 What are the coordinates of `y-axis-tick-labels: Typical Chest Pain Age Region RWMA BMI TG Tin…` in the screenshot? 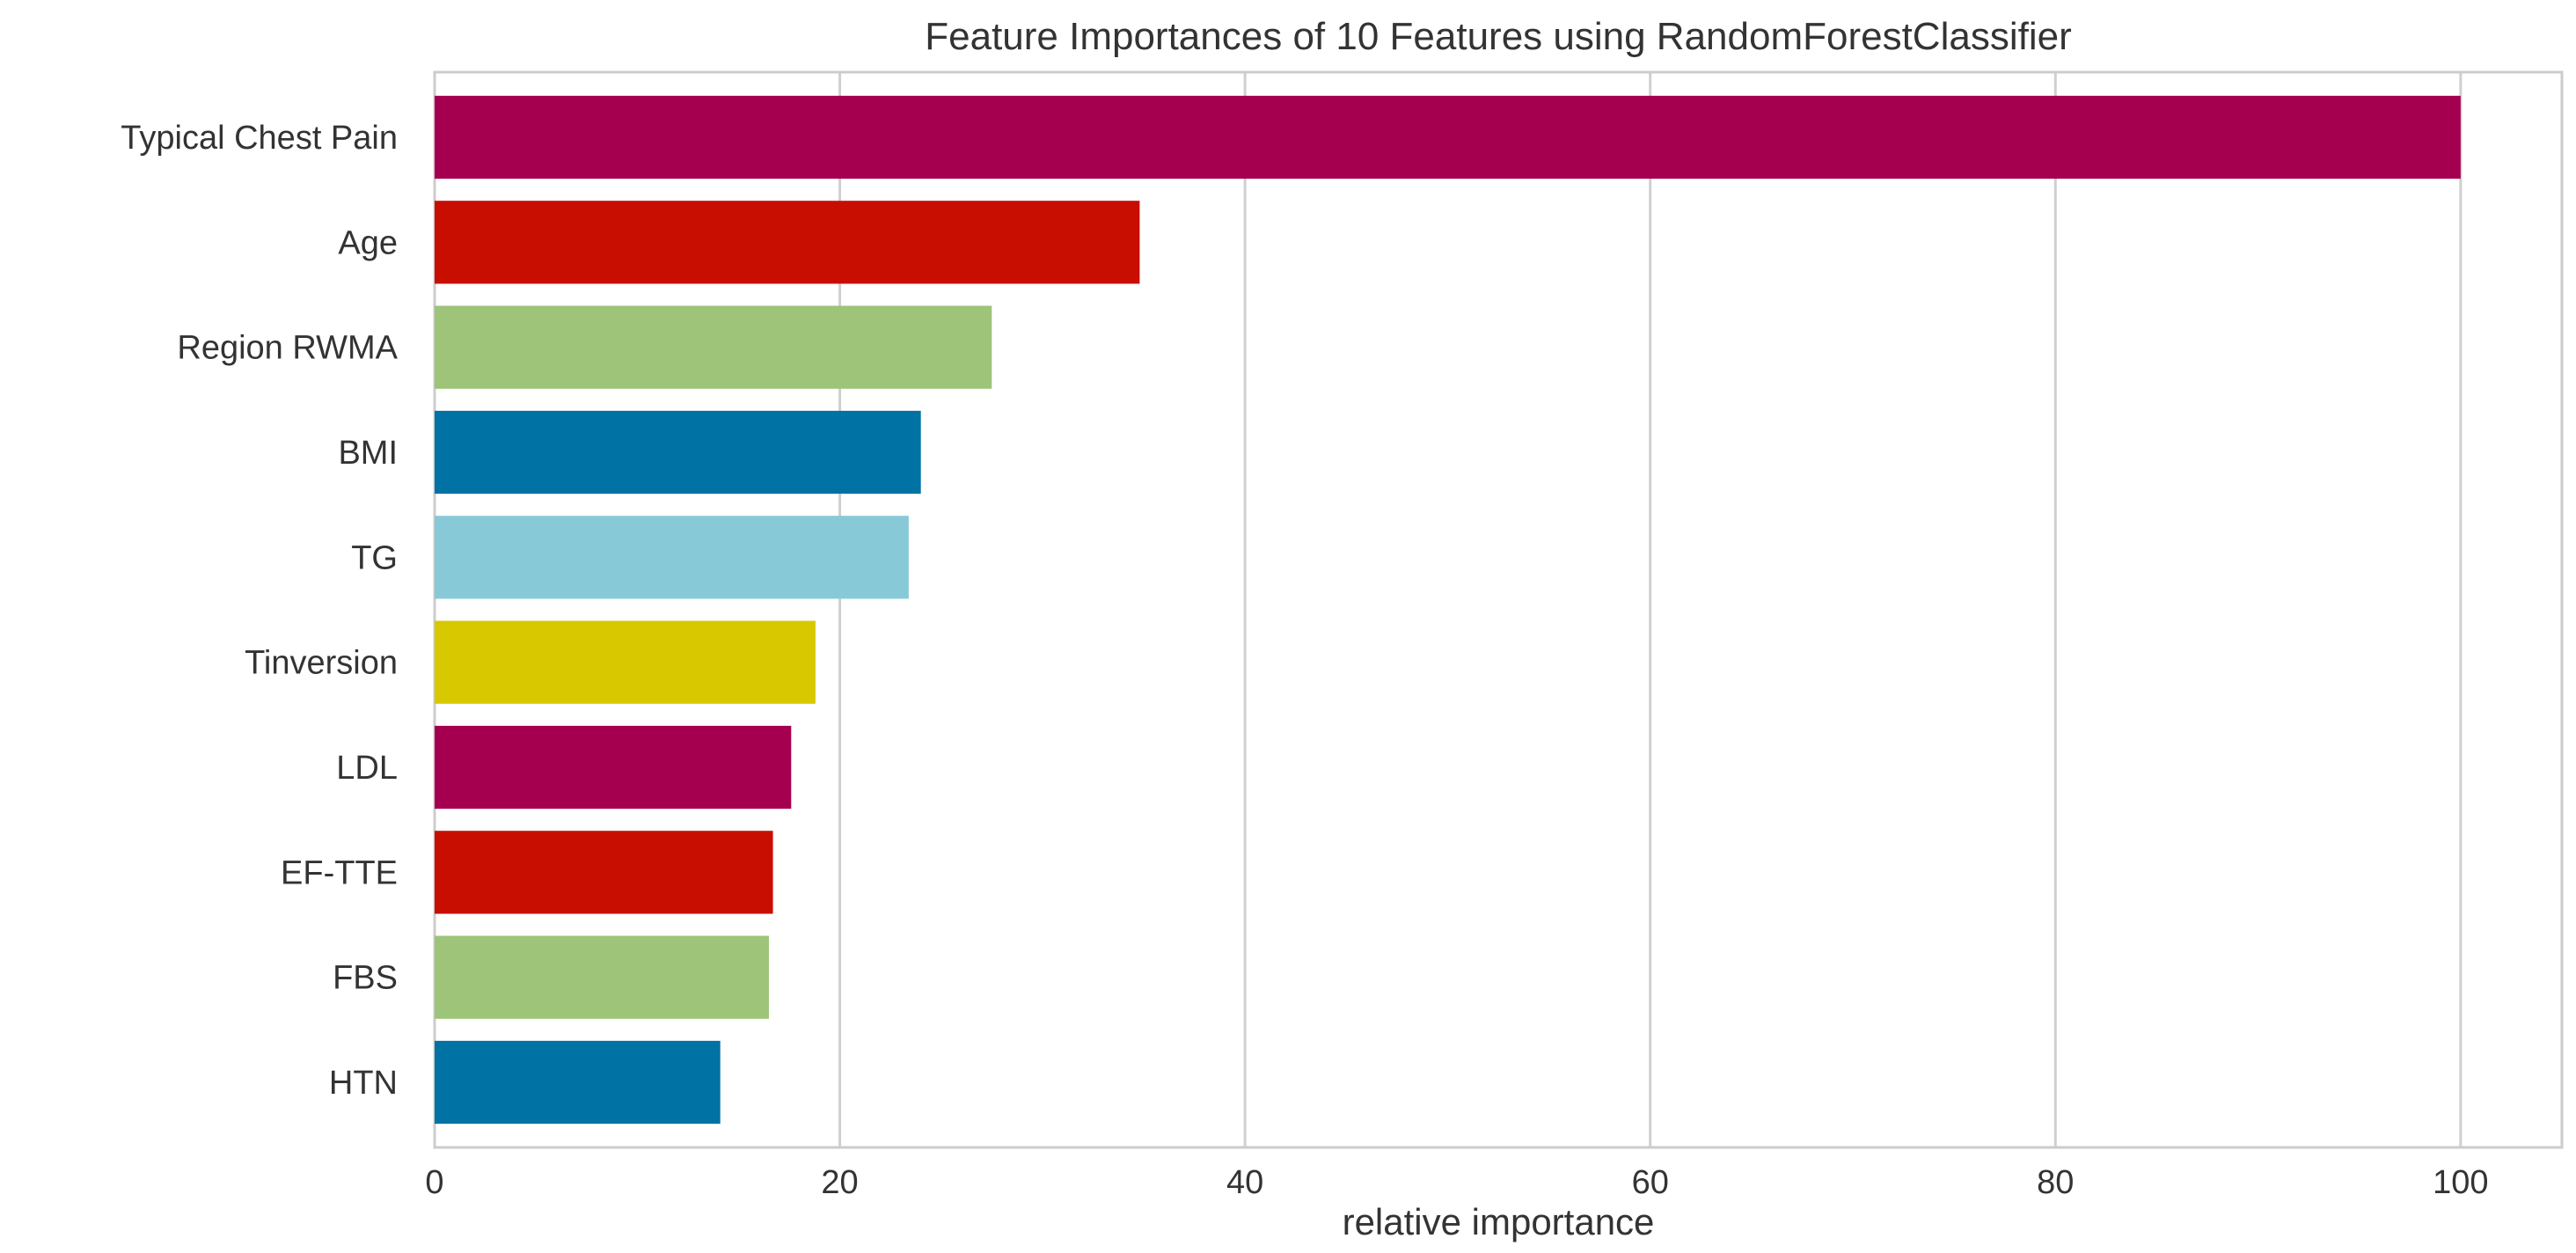 It's located at (259, 611).